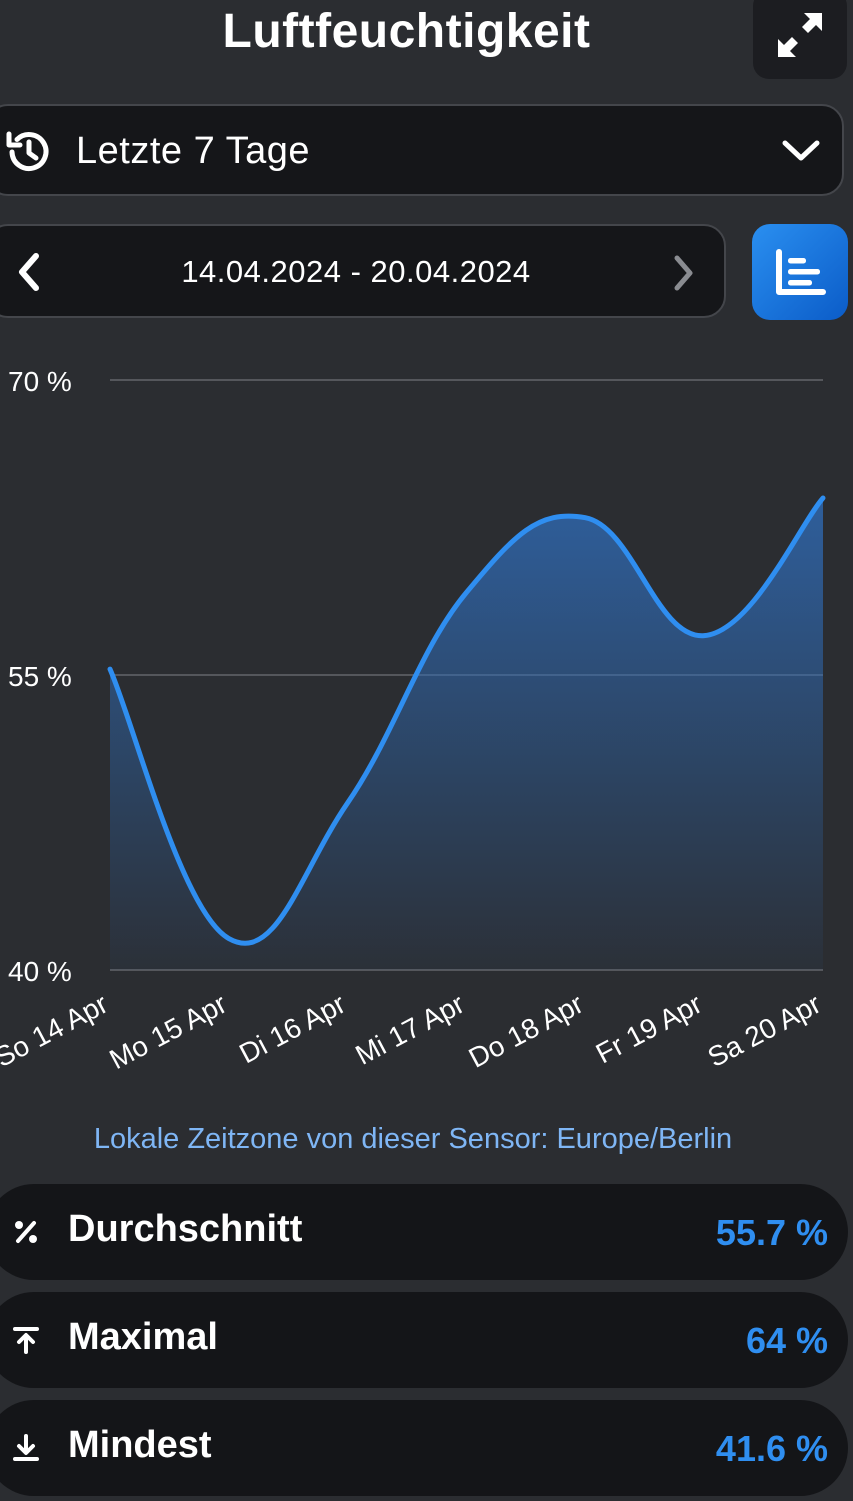 This screenshot has width=853, height=1501. What do you see at coordinates (167, 1031) in the screenshot?
I see `x-tick-label: Mo 15 Apr` at bounding box center [167, 1031].